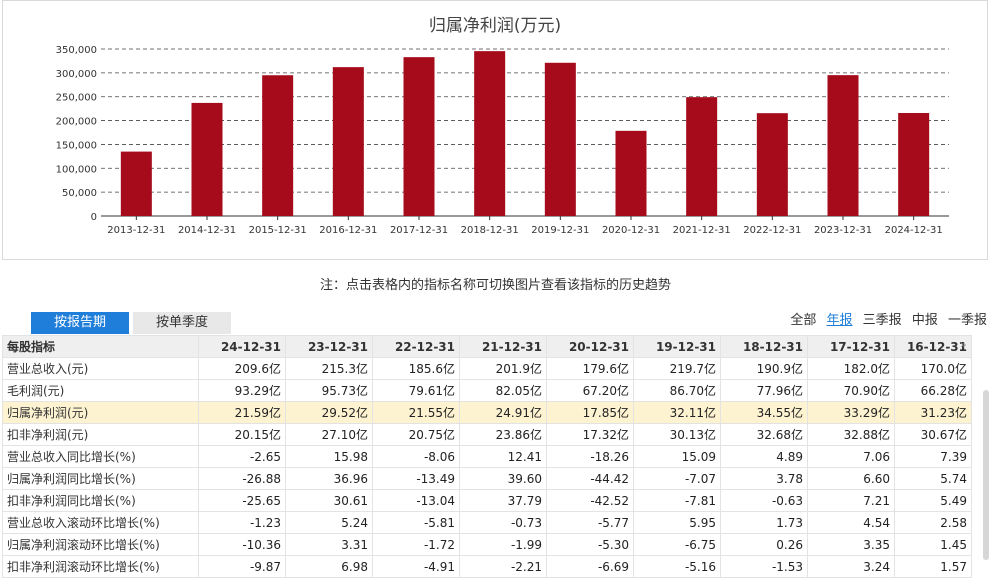 The width and height of the screenshot is (991, 580). What do you see at coordinates (503, 456) in the screenshot?
I see `table-cell: 12.41` at bounding box center [503, 456].